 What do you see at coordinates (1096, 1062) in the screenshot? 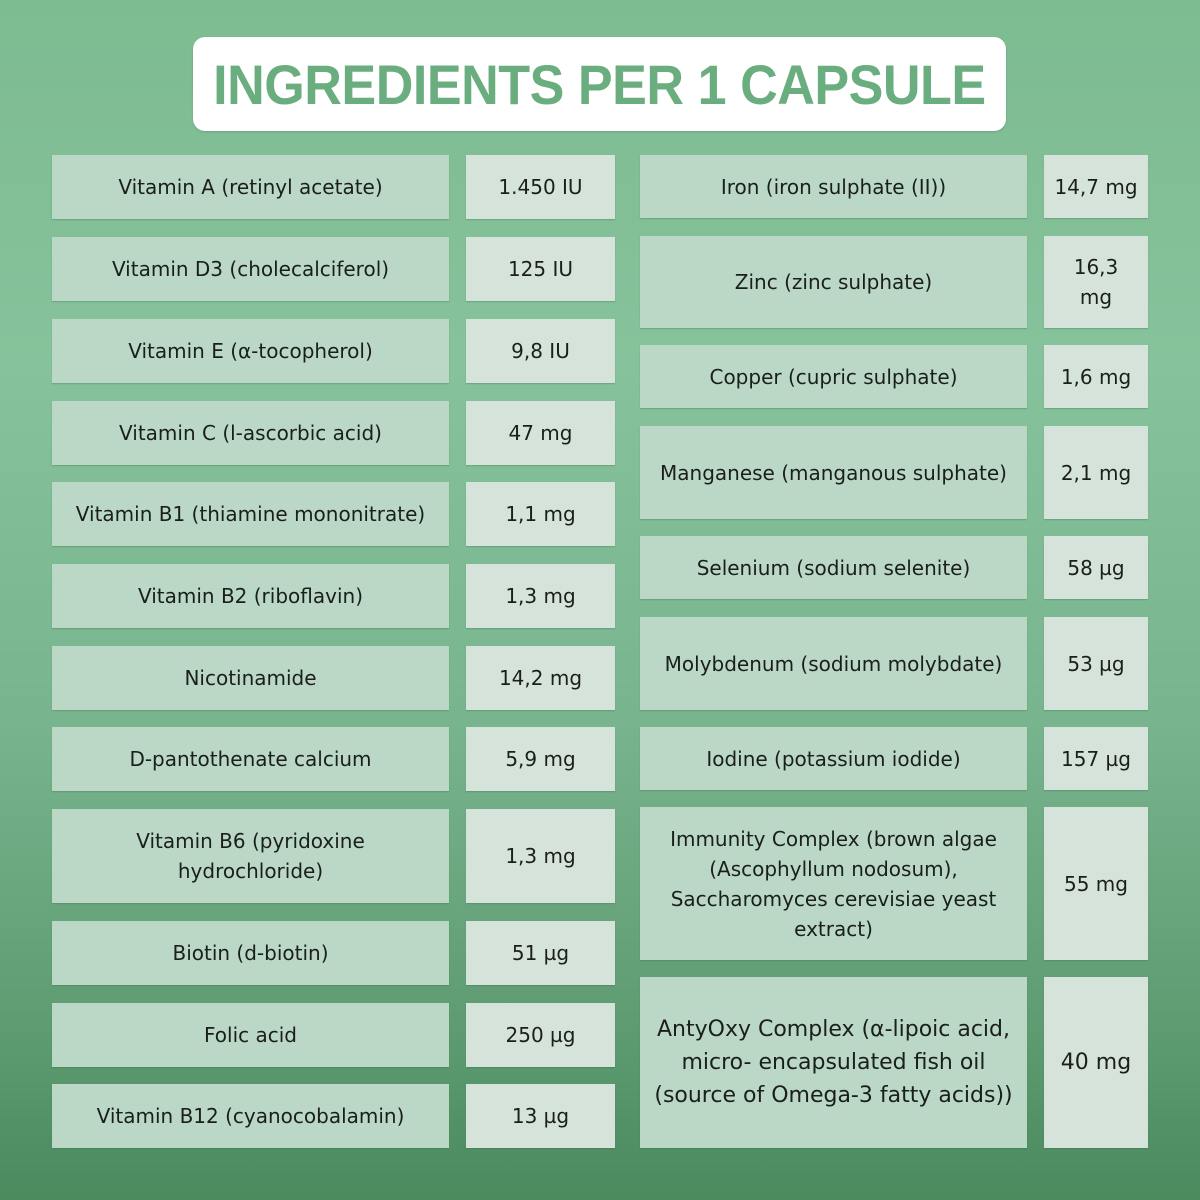
I see `ingredient-amount: 40 mg` at bounding box center [1096, 1062].